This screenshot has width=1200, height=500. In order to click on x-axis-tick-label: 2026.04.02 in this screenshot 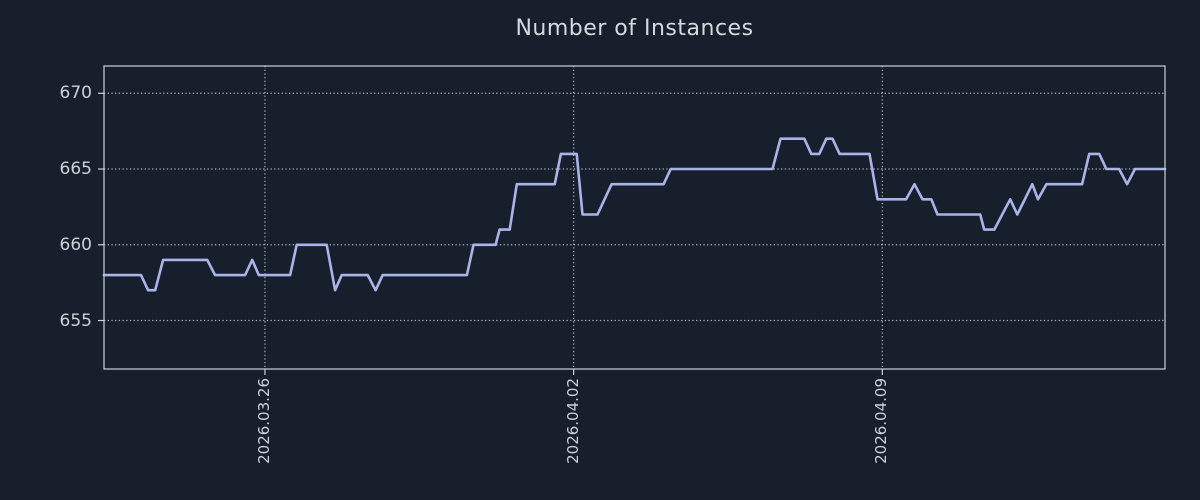, I will do `click(572, 421)`.